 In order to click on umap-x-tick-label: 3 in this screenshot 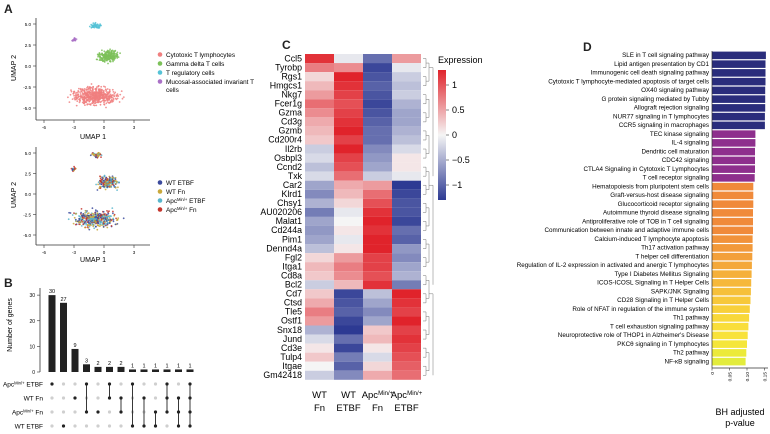, I will do `click(134, 252)`.